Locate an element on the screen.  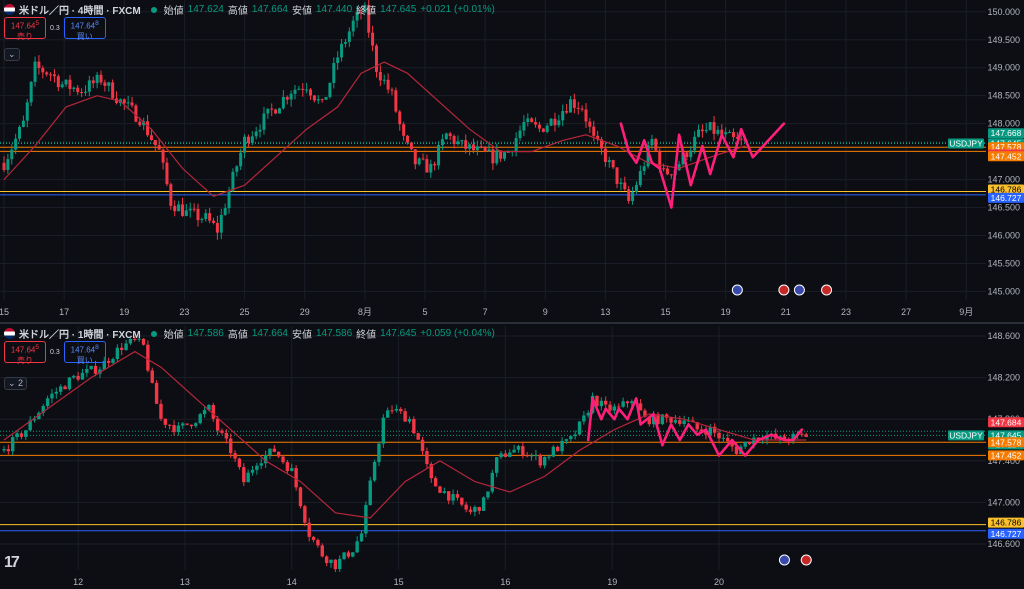
open-value: 147.586 is located at coordinates (205, 333).